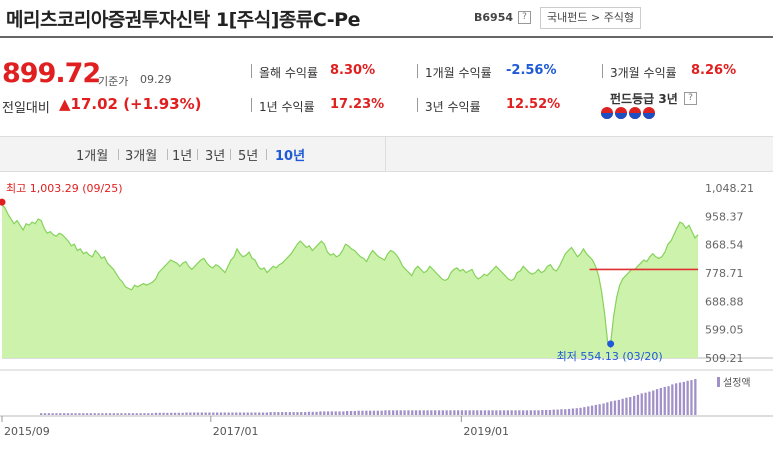  What do you see at coordinates (92, 156) in the screenshot?
I see `tab-1m: 1개월` at bounding box center [92, 156].